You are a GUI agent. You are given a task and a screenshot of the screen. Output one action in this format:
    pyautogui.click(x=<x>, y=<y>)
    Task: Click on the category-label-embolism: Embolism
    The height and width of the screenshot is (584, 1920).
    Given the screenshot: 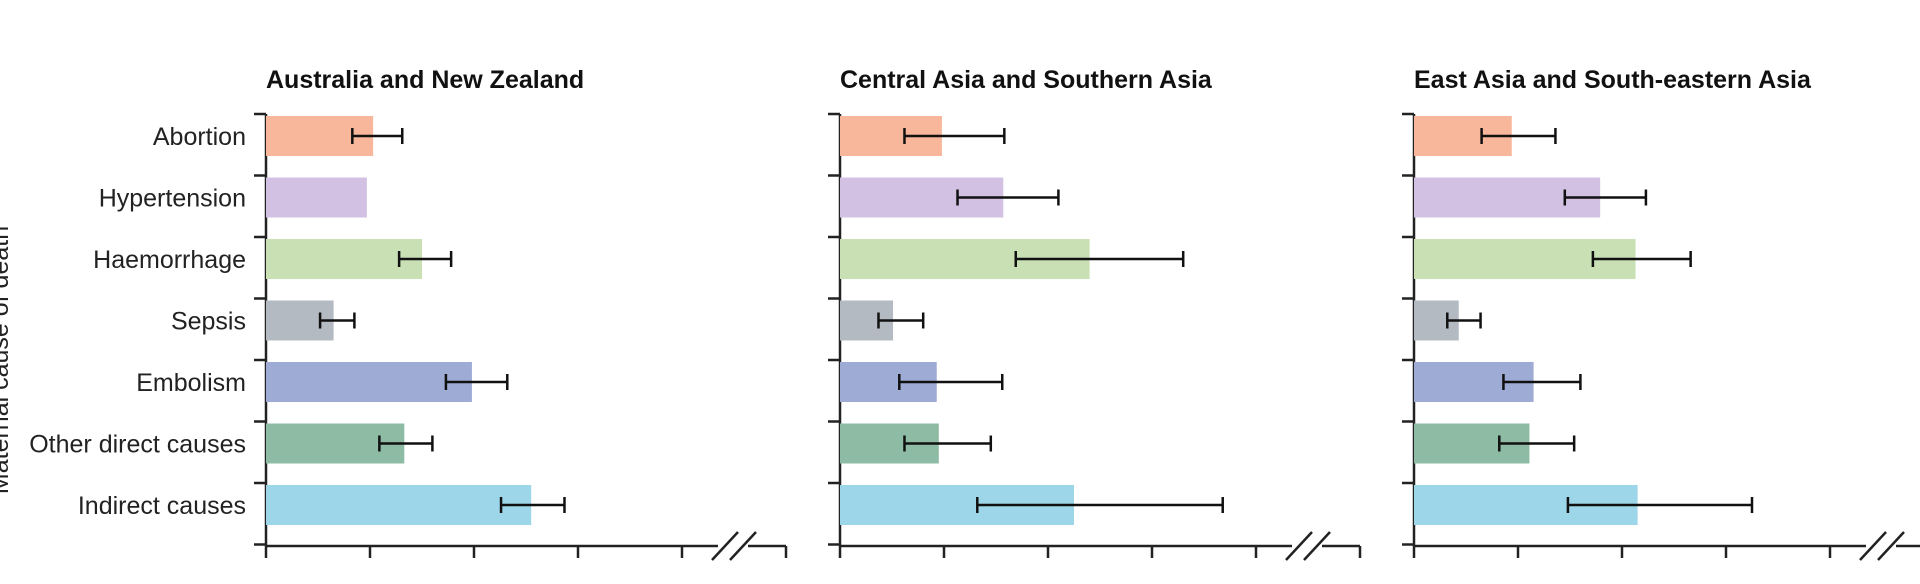 What is the action you would take?
    pyautogui.click(x=191, y=383)
    